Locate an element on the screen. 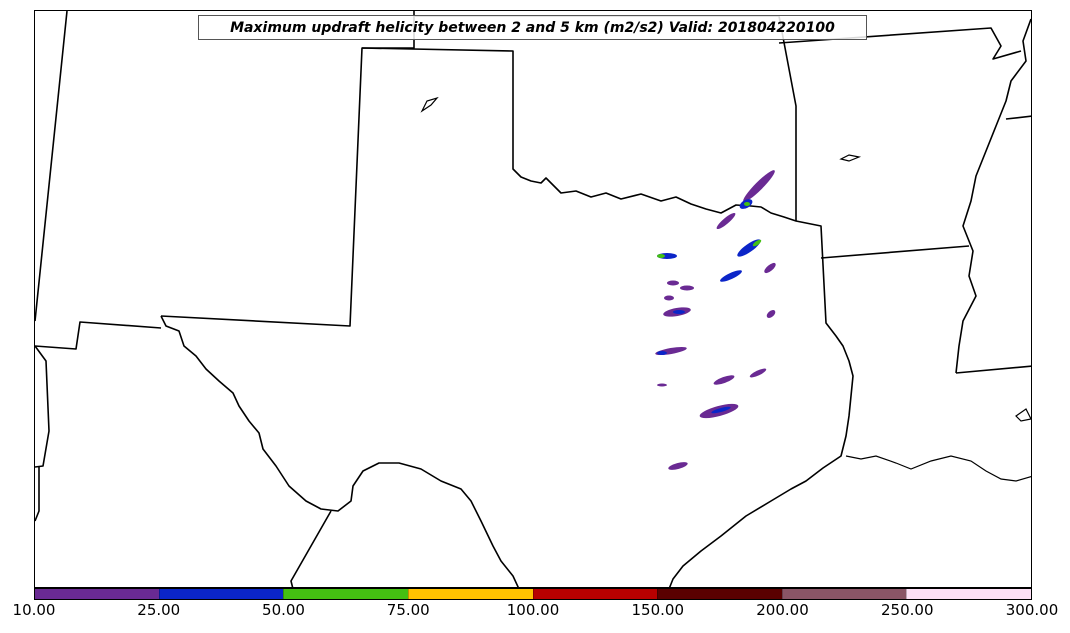 The width and height of the screenshot is (1070, 633). colorbar-tick-label: 150.00 is located at coordinates (658, 610).